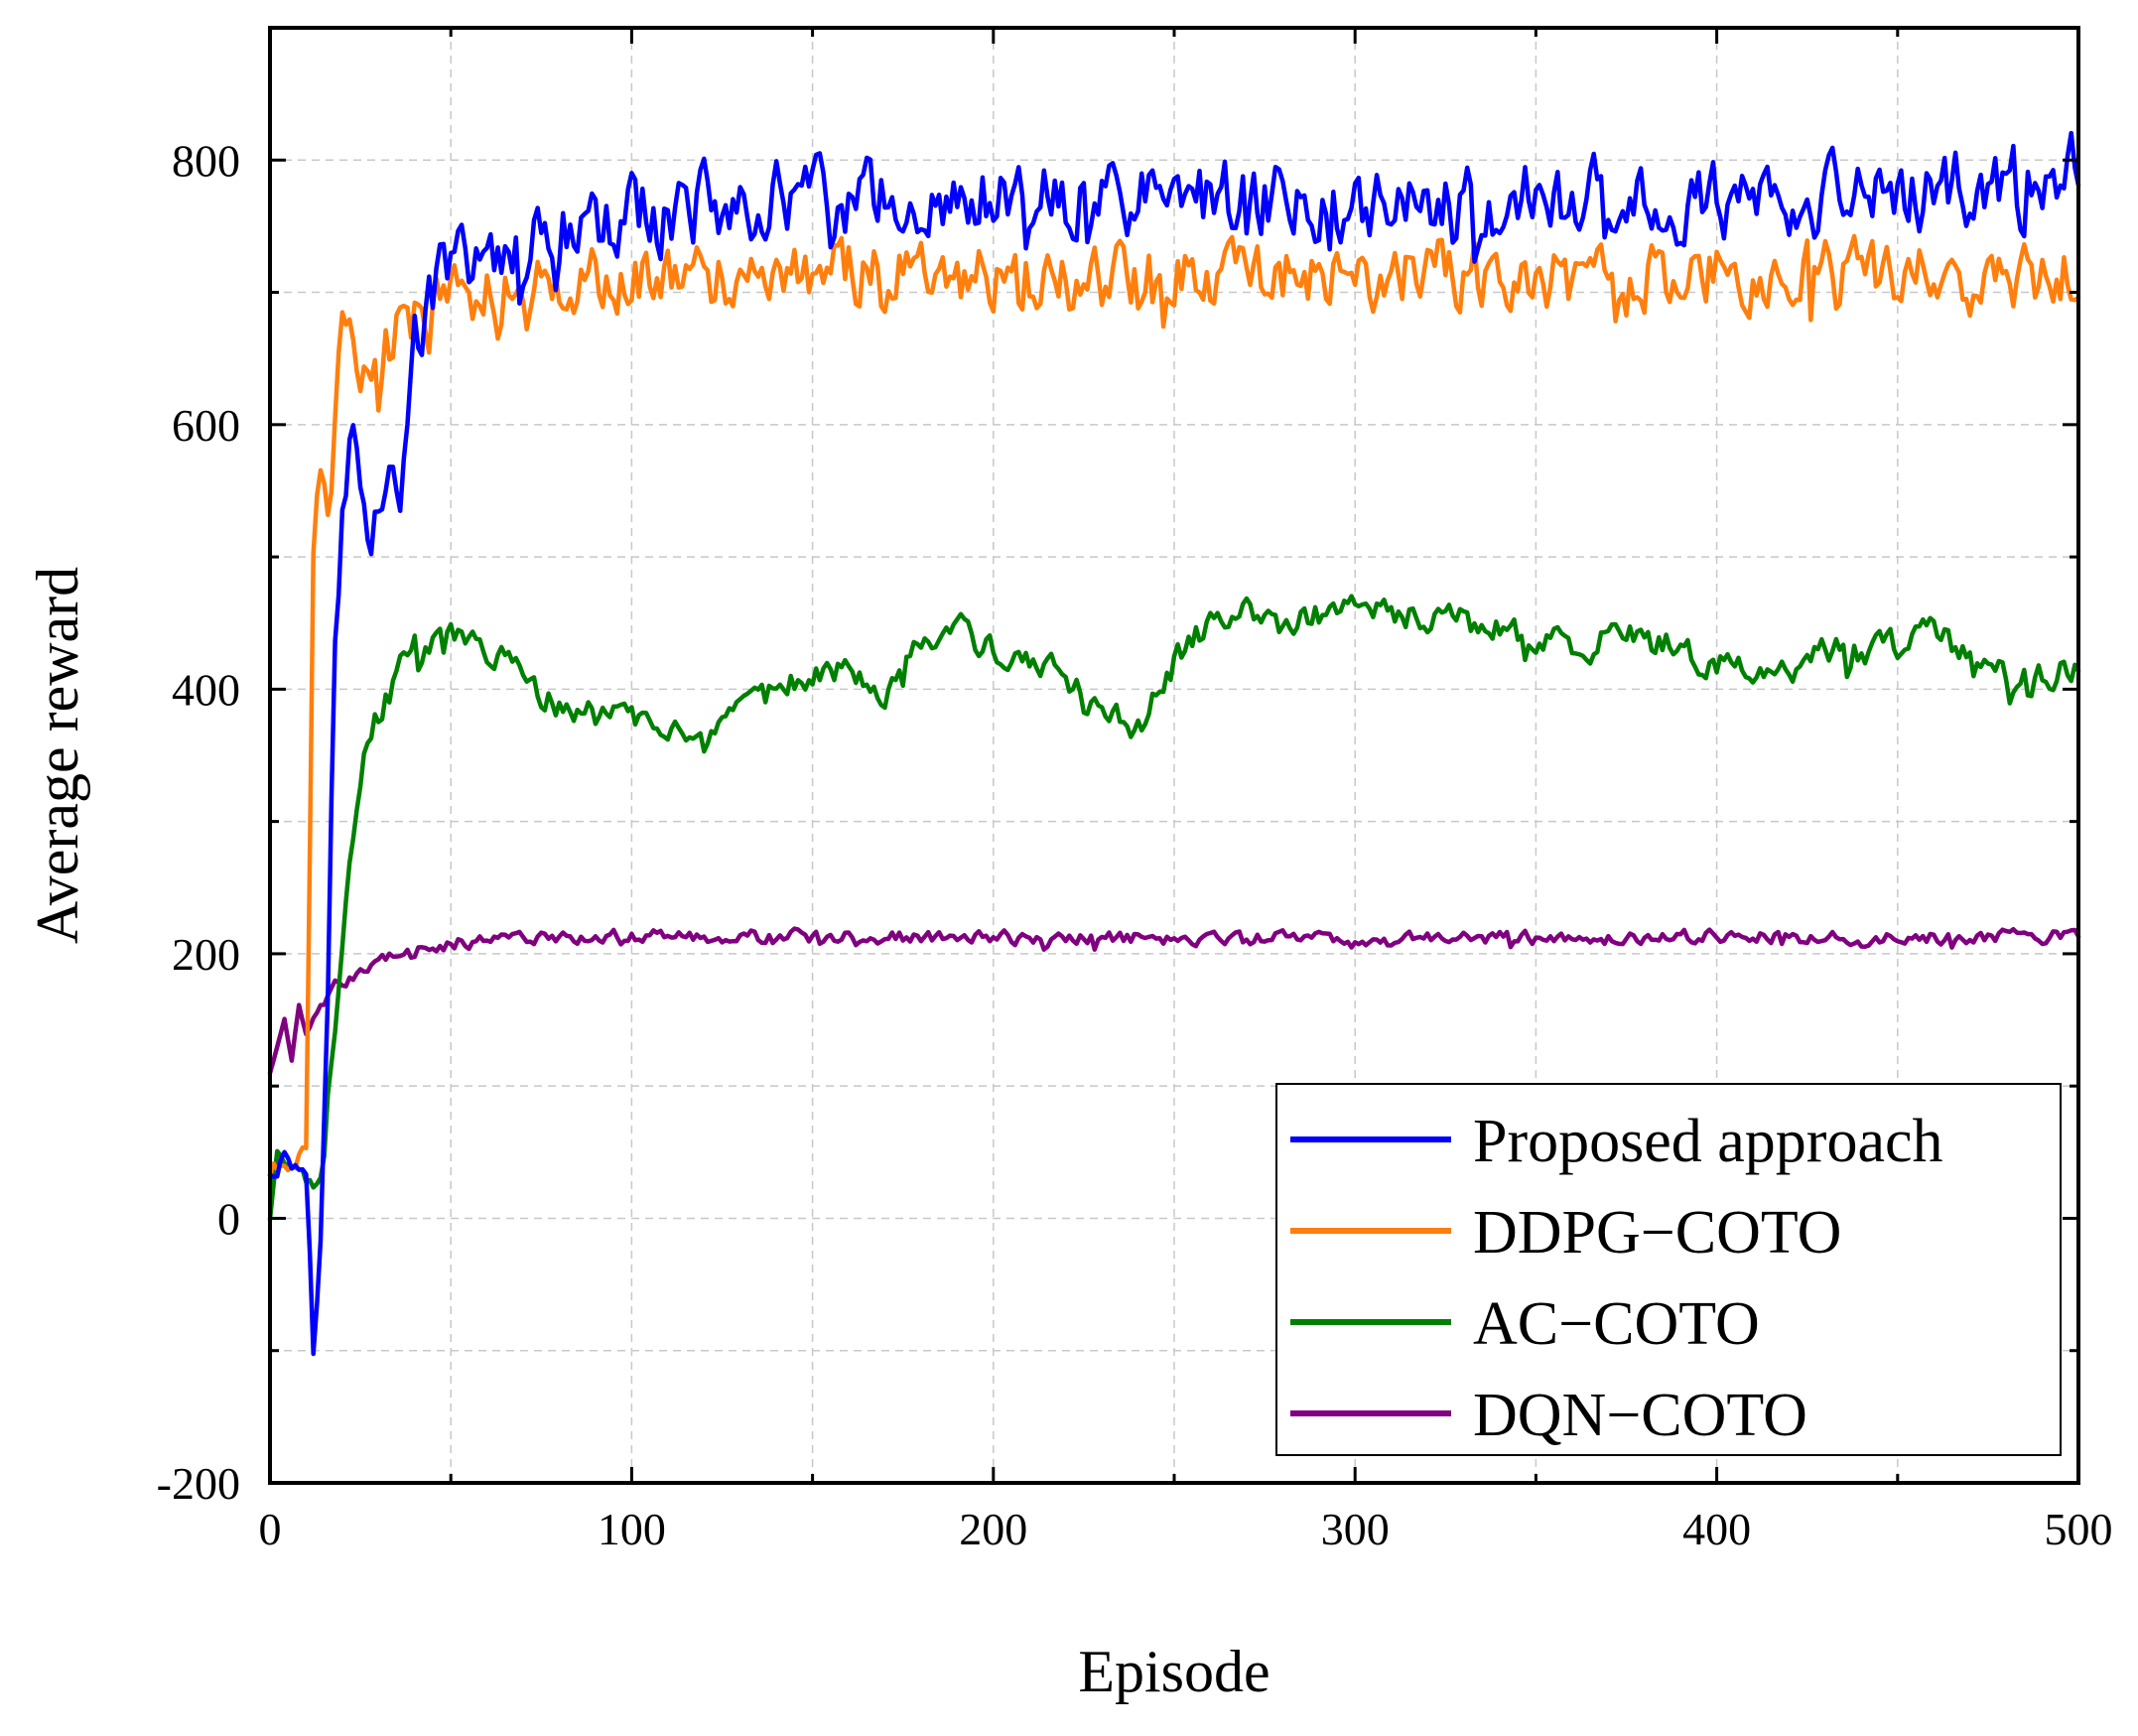 Image resolution: width=2138 pixels, height=1736 pixels. Describe the element at coordinates (206, 689) in the screenshot. I see `y-tick-label: 400` at that location.